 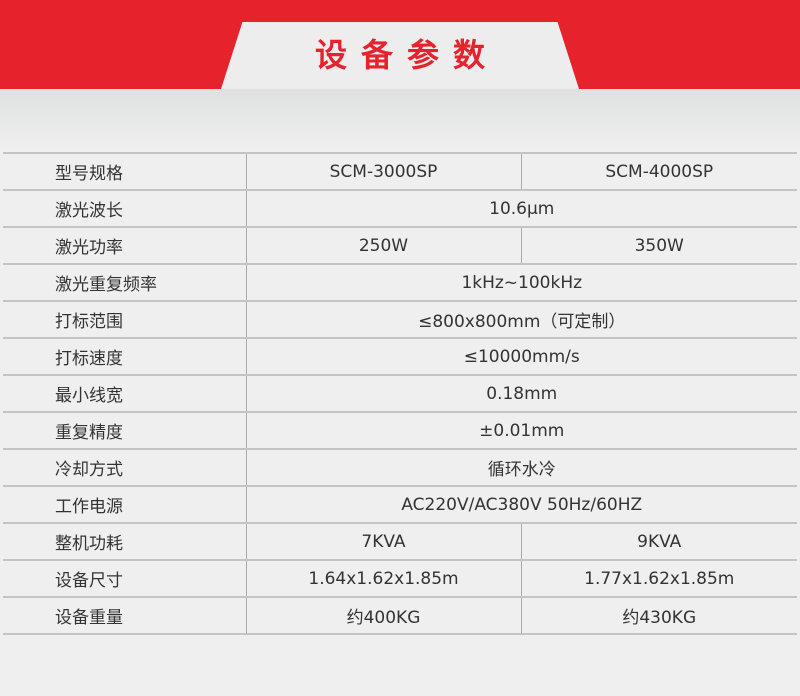 I want to click on row-value: ±0.01mm, so click(x=521, y=430).